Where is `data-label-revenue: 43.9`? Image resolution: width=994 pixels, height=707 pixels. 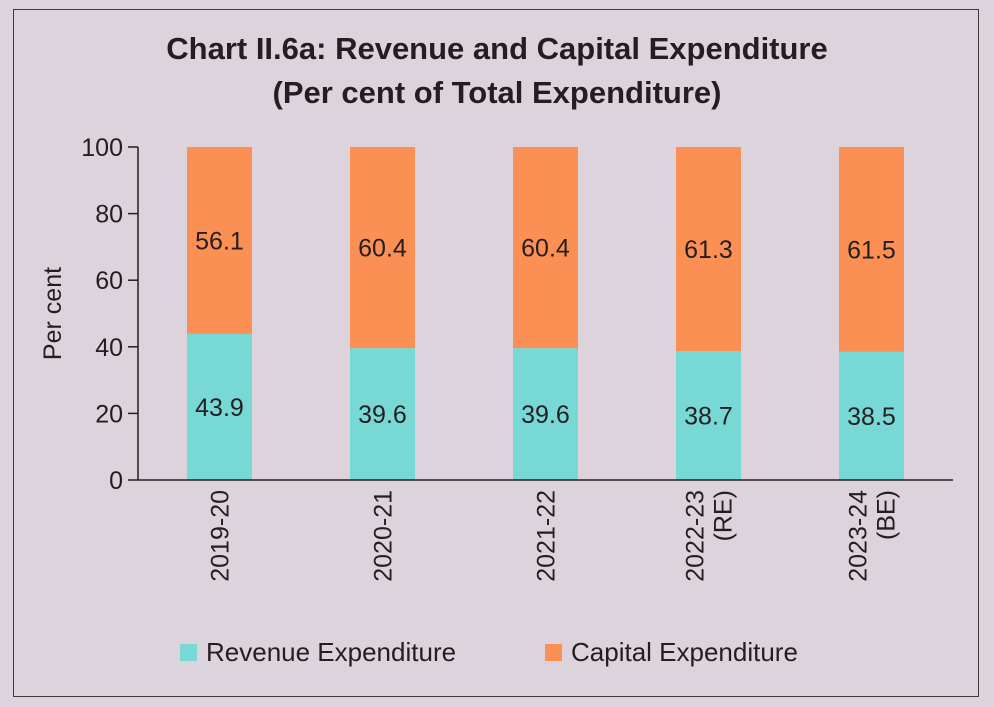 data-label-revenue: 43.9 is located at coordinates (219, 408).